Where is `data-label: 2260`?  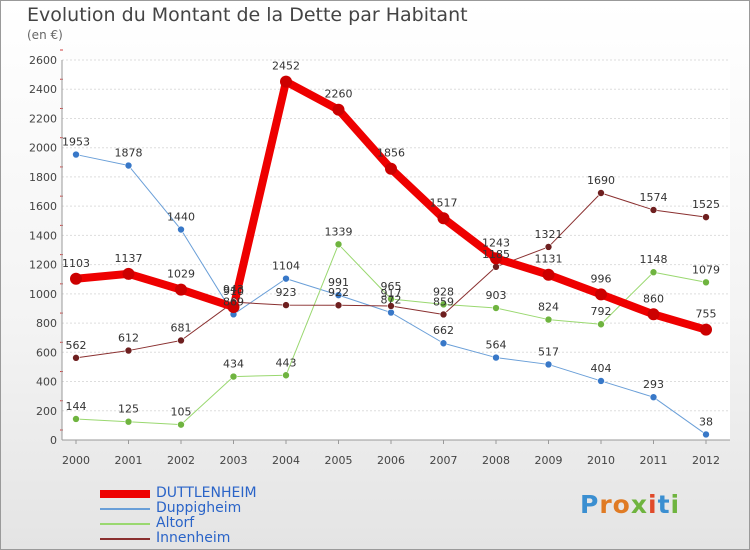 data-label: 2260 is located at coordinates (339, 94).